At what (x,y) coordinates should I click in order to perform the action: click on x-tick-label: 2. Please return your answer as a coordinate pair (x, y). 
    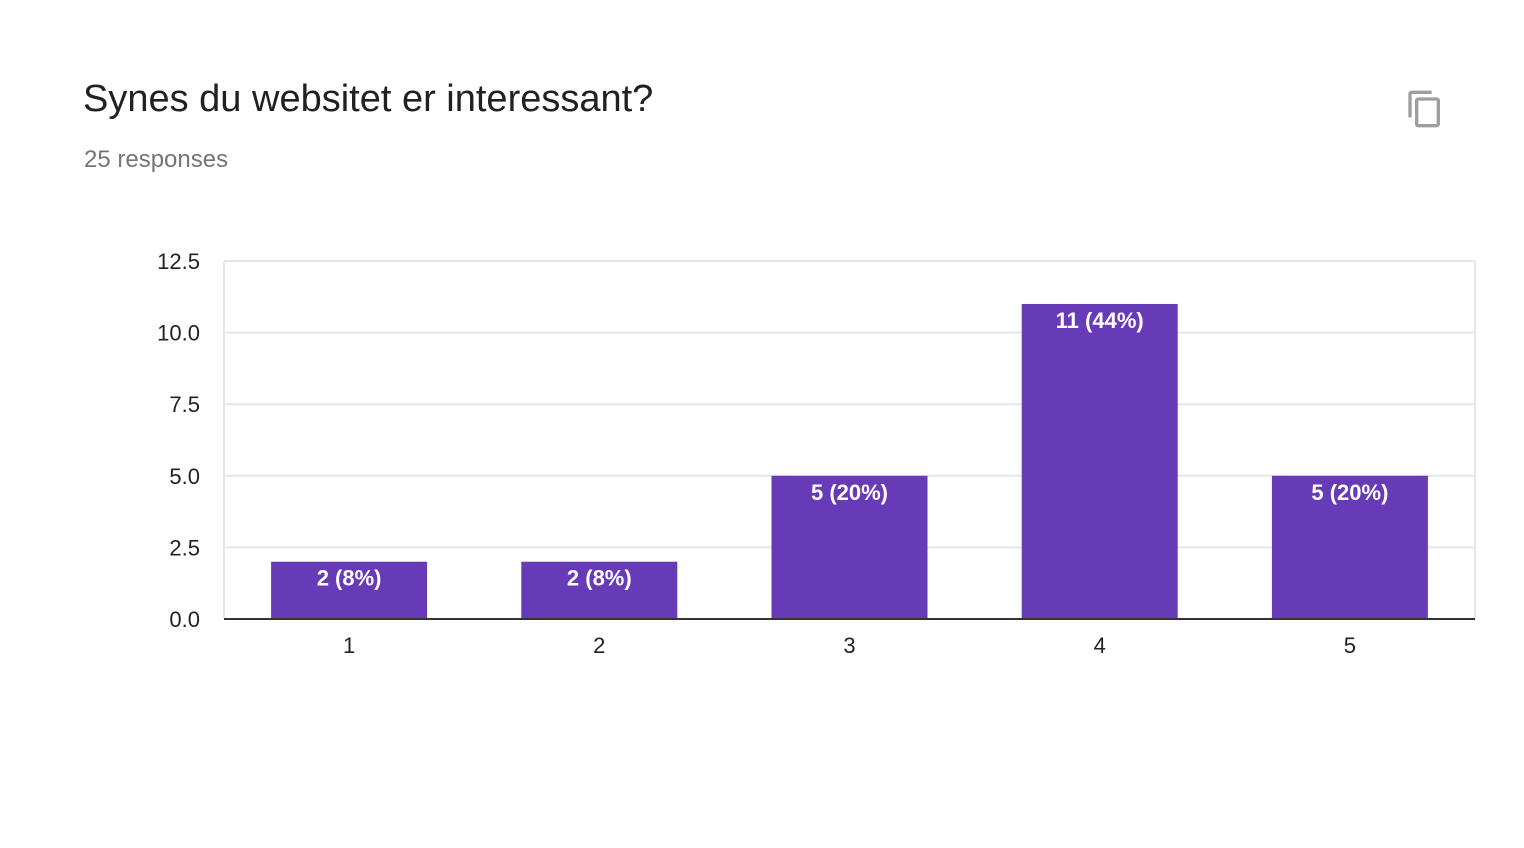
    Looking at the image, I should click on (599, 645).